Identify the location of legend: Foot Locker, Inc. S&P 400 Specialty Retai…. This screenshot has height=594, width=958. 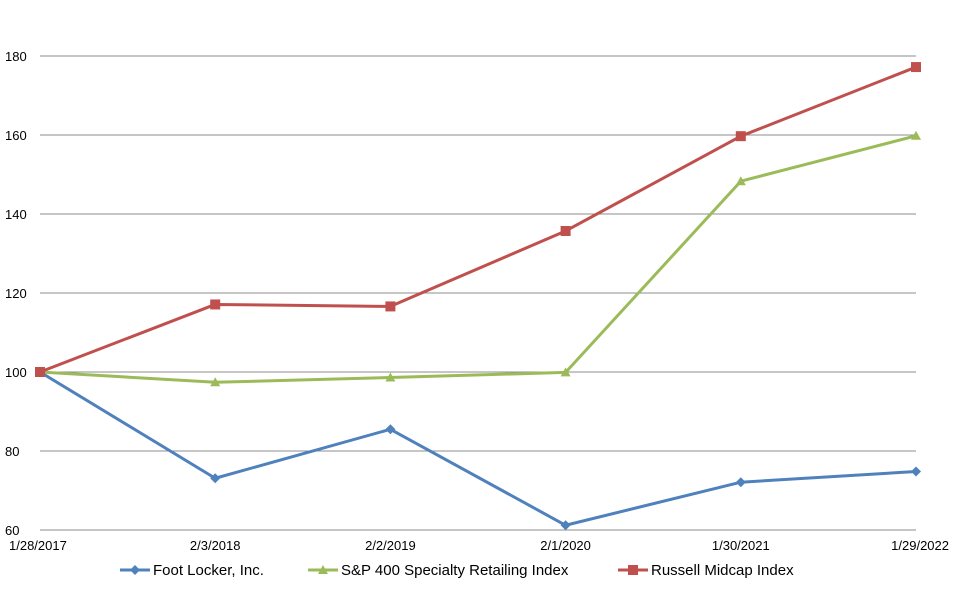
(457, 570).